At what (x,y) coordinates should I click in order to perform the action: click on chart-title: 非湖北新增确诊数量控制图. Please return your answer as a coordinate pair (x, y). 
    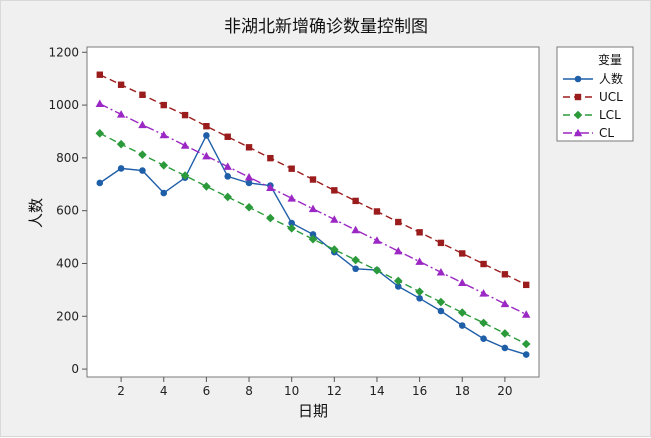
    Looking at the image, I should click on (326, 27).